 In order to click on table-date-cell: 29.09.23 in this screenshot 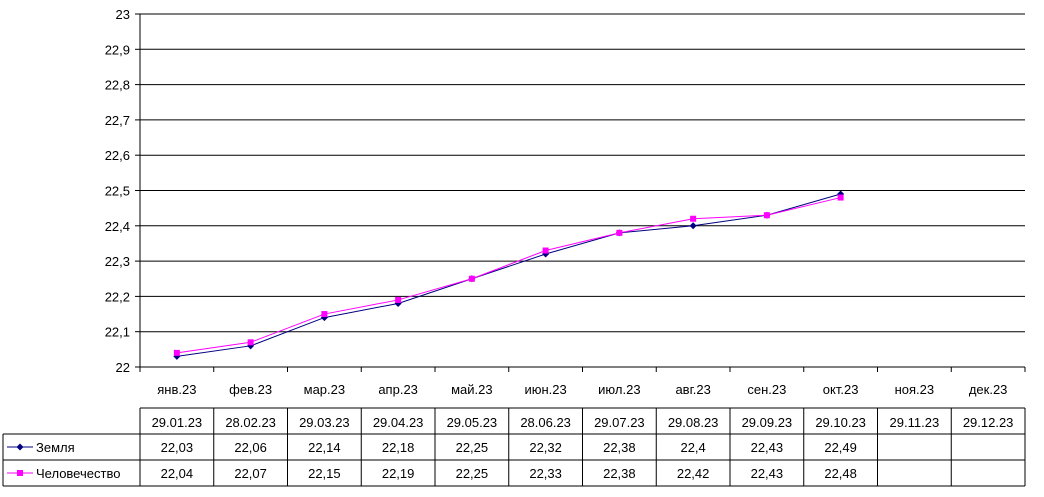, I will do `click(767, 422)`.